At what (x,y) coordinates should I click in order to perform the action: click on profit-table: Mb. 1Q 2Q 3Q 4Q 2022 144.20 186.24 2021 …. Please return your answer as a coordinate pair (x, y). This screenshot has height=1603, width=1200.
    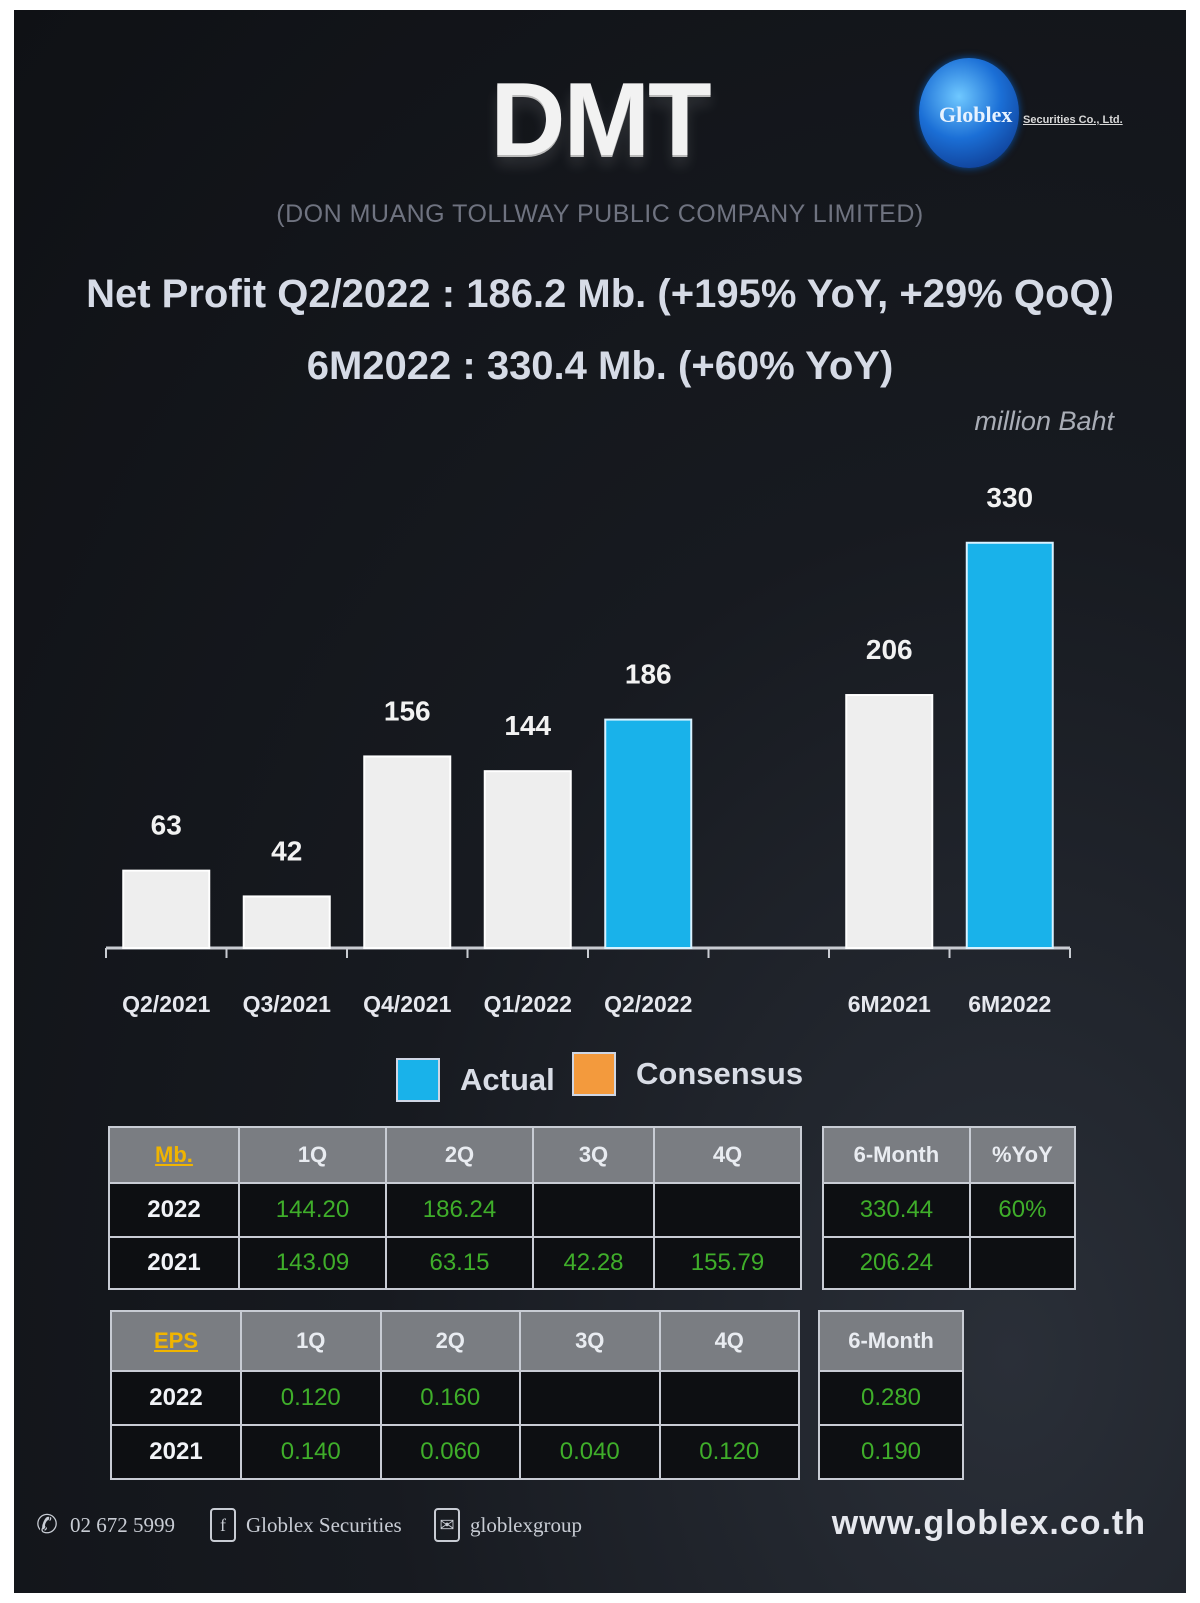
    Looking at the image, I should click on (455, 1208).